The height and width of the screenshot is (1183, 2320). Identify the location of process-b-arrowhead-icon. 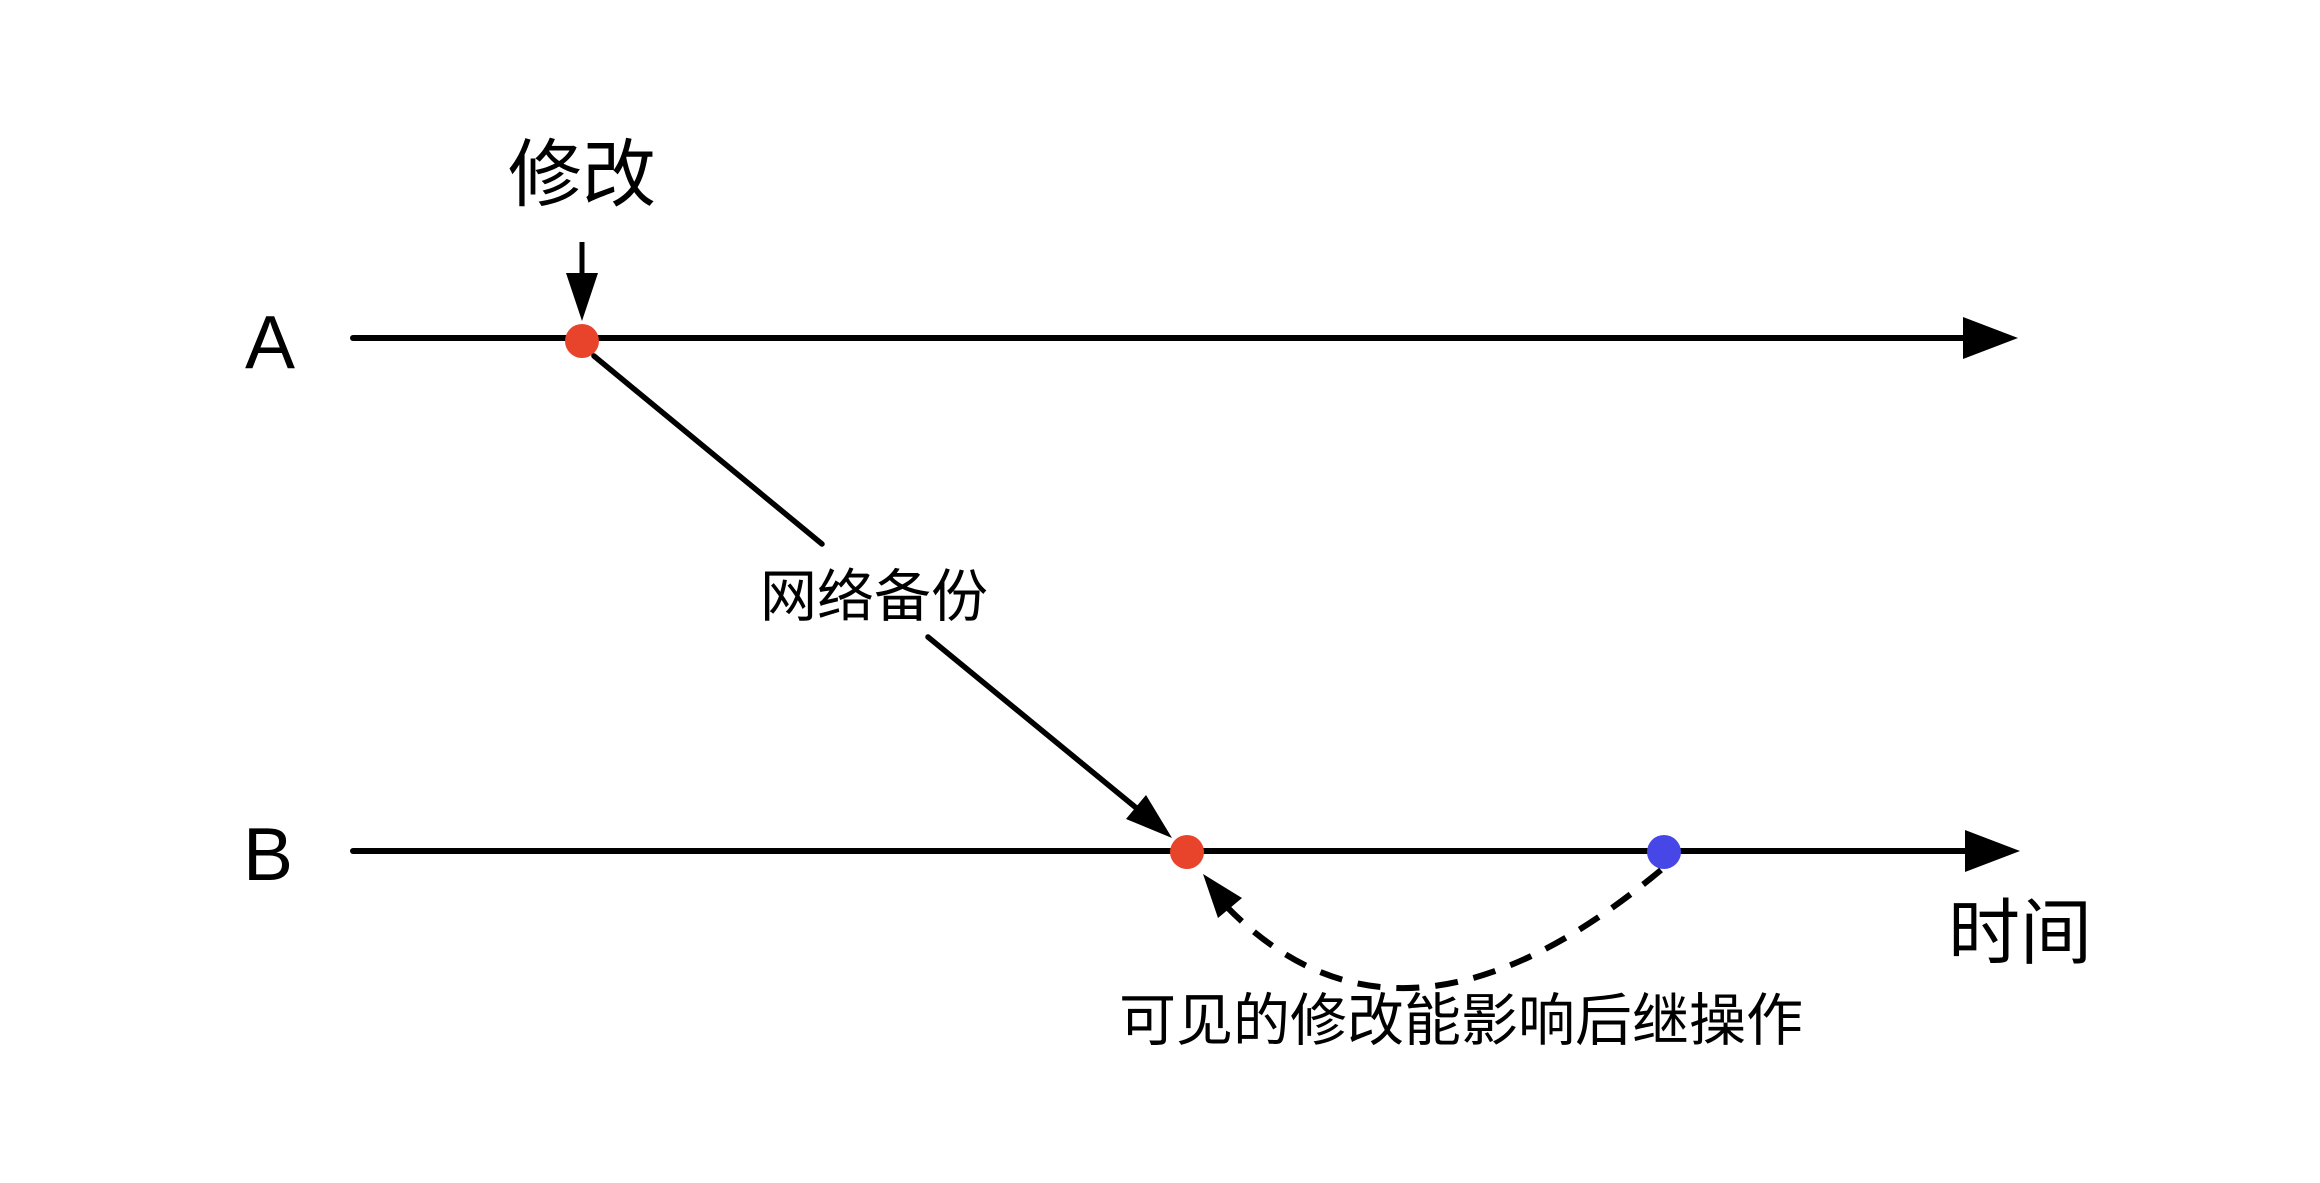
(1992, 851).